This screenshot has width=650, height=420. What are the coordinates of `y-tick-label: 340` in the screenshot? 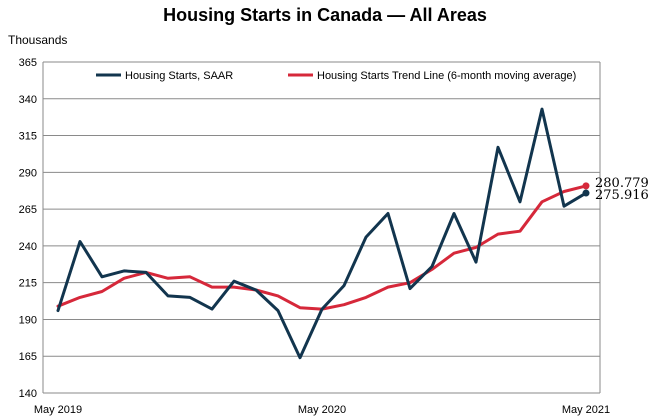 It's located at (28, 100).